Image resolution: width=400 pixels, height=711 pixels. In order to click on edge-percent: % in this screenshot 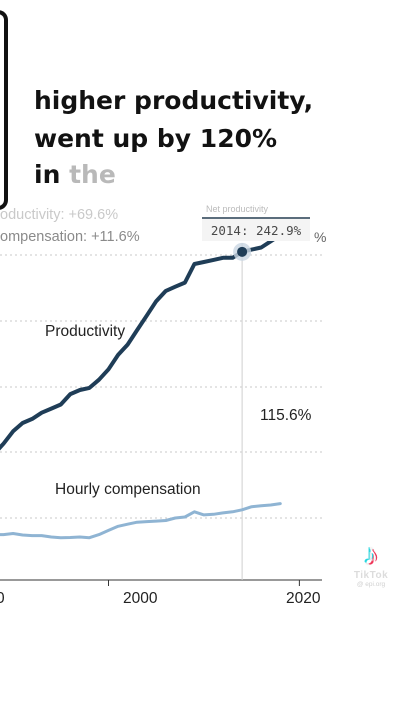, I will do `click(320, 237)`.